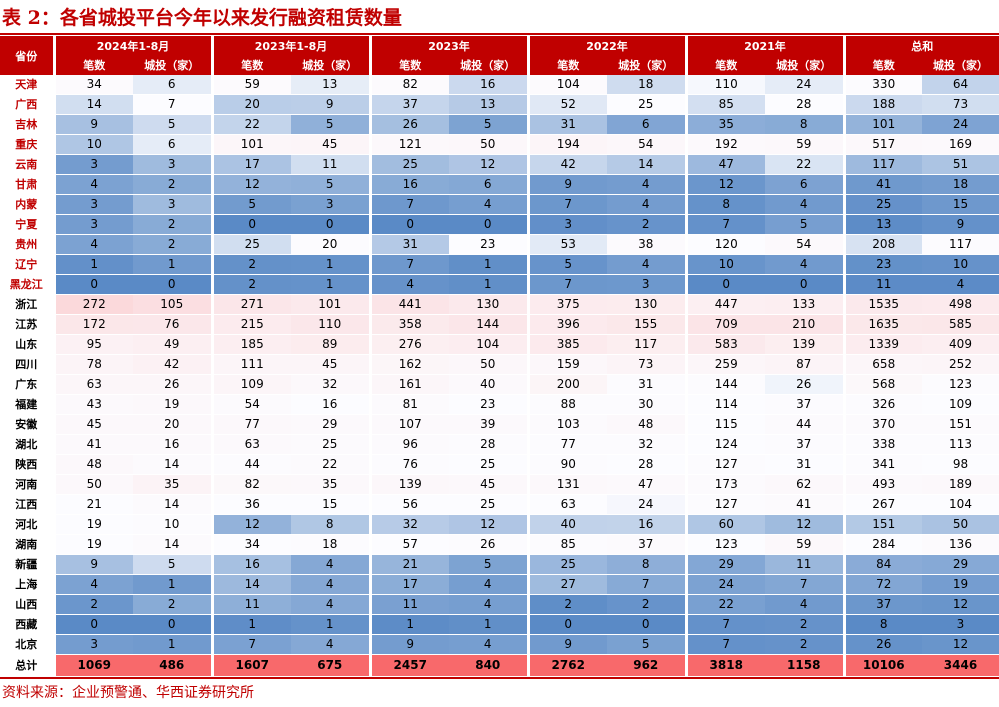 The image size is (999, 707). Describe the element at coordinates (28, 284) in the screenshot. I see `province-name: 黑龙江` at that location.